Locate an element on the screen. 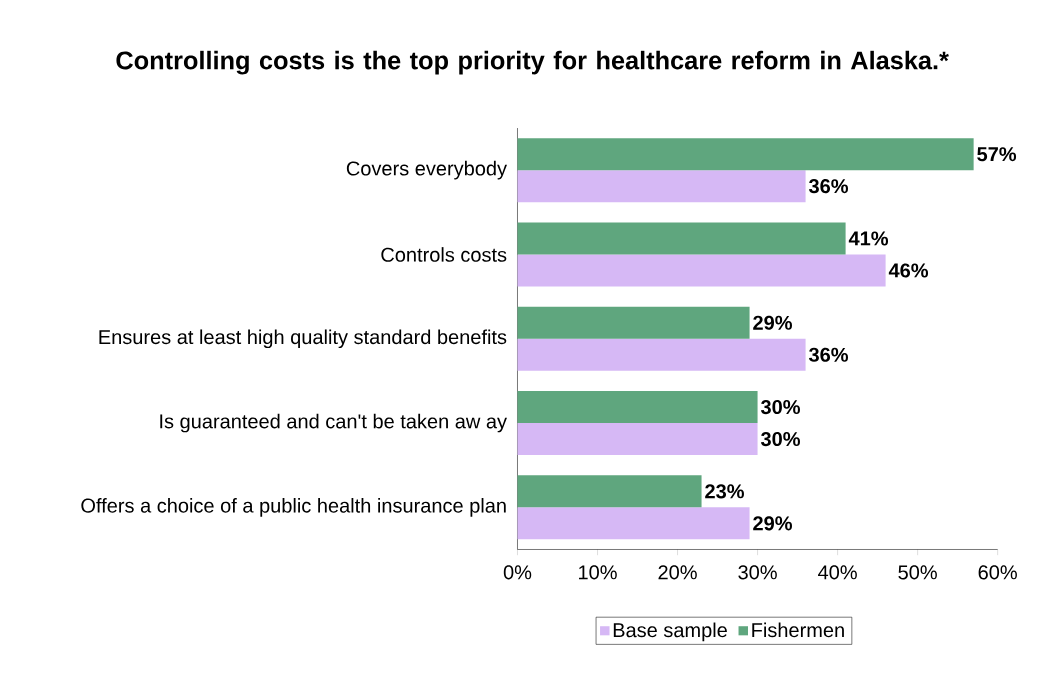 This screenshot has height=678, width=1047. legend-label: Fishermen is located at coordinates (798, 630).